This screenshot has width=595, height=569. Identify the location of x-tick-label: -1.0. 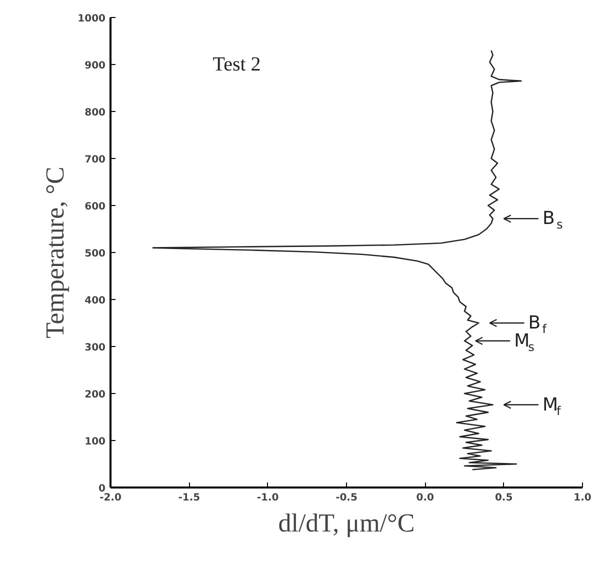
(267, 498).